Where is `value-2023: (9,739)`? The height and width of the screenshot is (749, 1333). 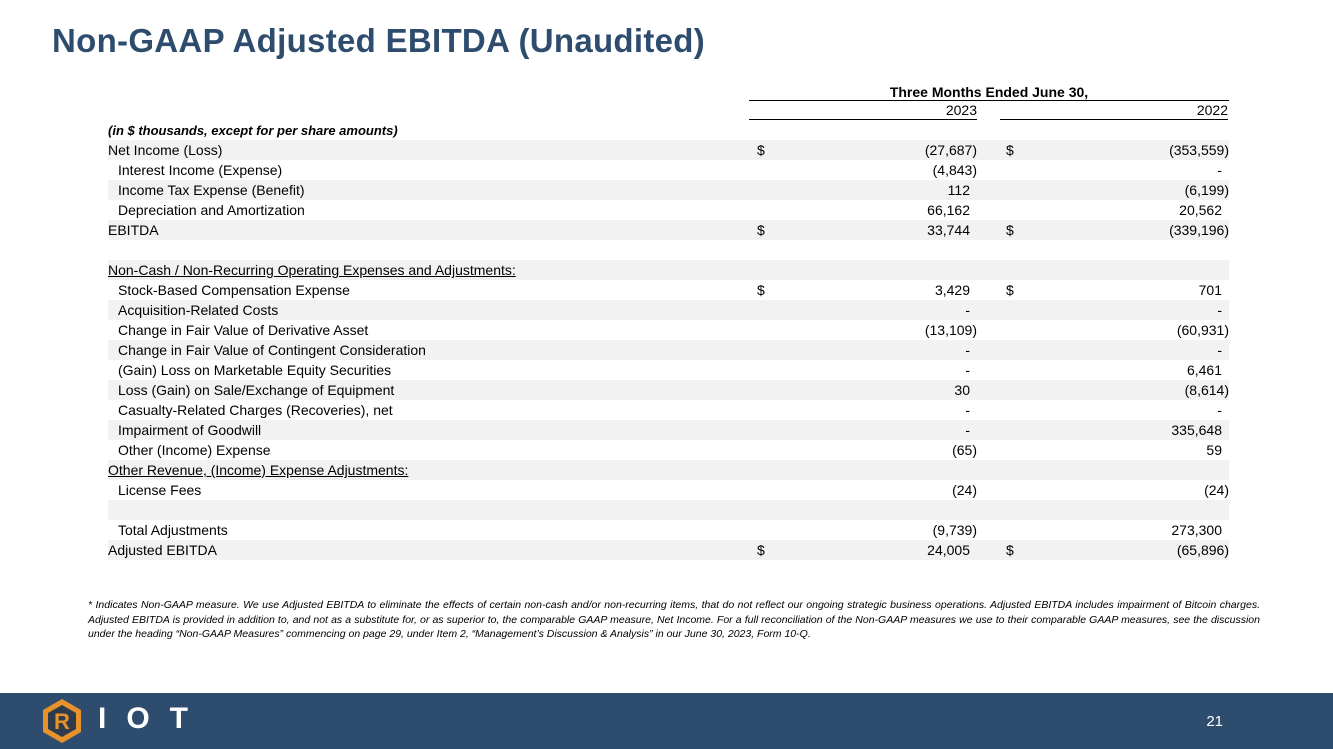
value-2023: (9,739) is located at coordinates (954, 530).